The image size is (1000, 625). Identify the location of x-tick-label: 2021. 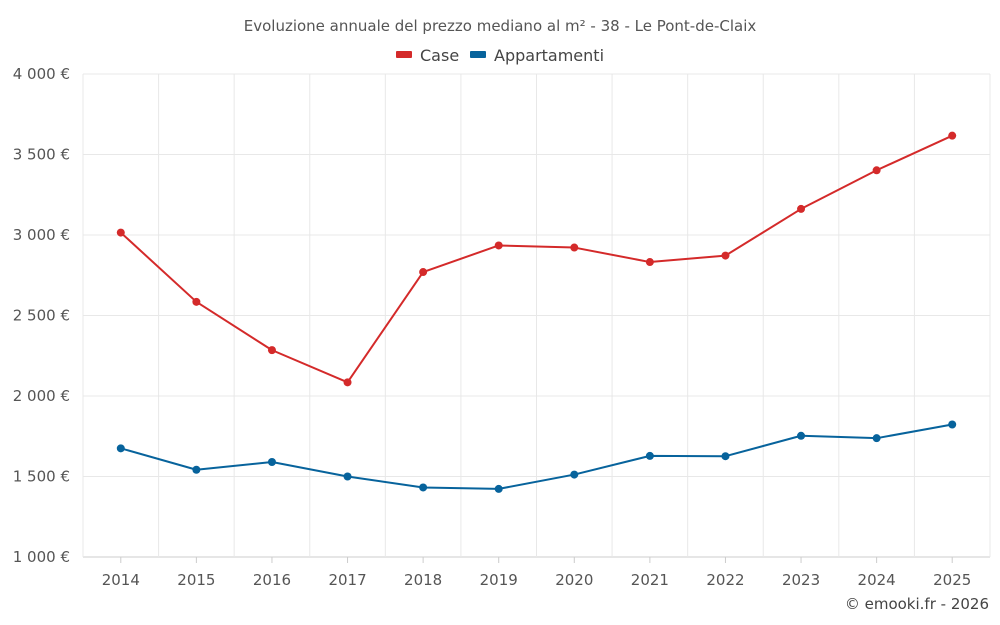
(650, 580).